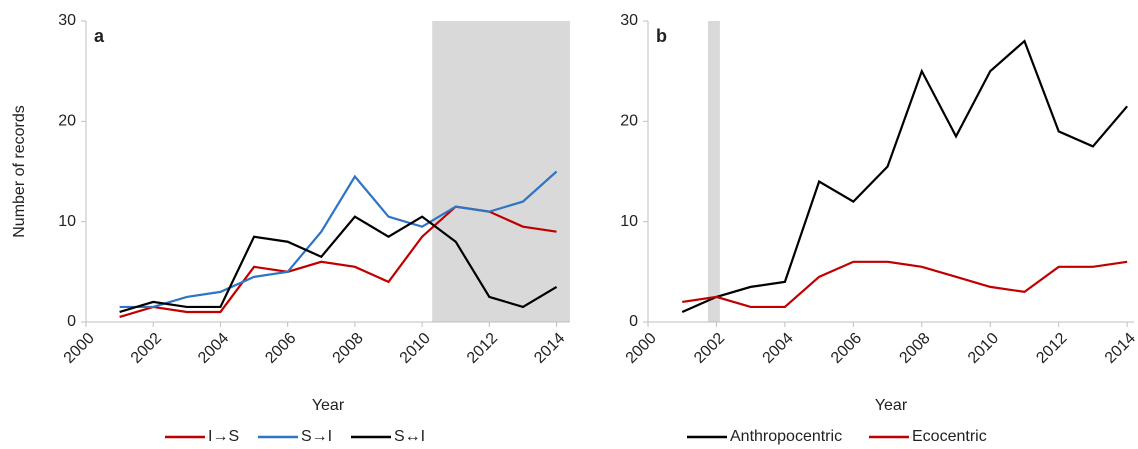  Describe the element at coordinates (316, 436) in the screenshot. I see `legend-label: S→I` at that location.